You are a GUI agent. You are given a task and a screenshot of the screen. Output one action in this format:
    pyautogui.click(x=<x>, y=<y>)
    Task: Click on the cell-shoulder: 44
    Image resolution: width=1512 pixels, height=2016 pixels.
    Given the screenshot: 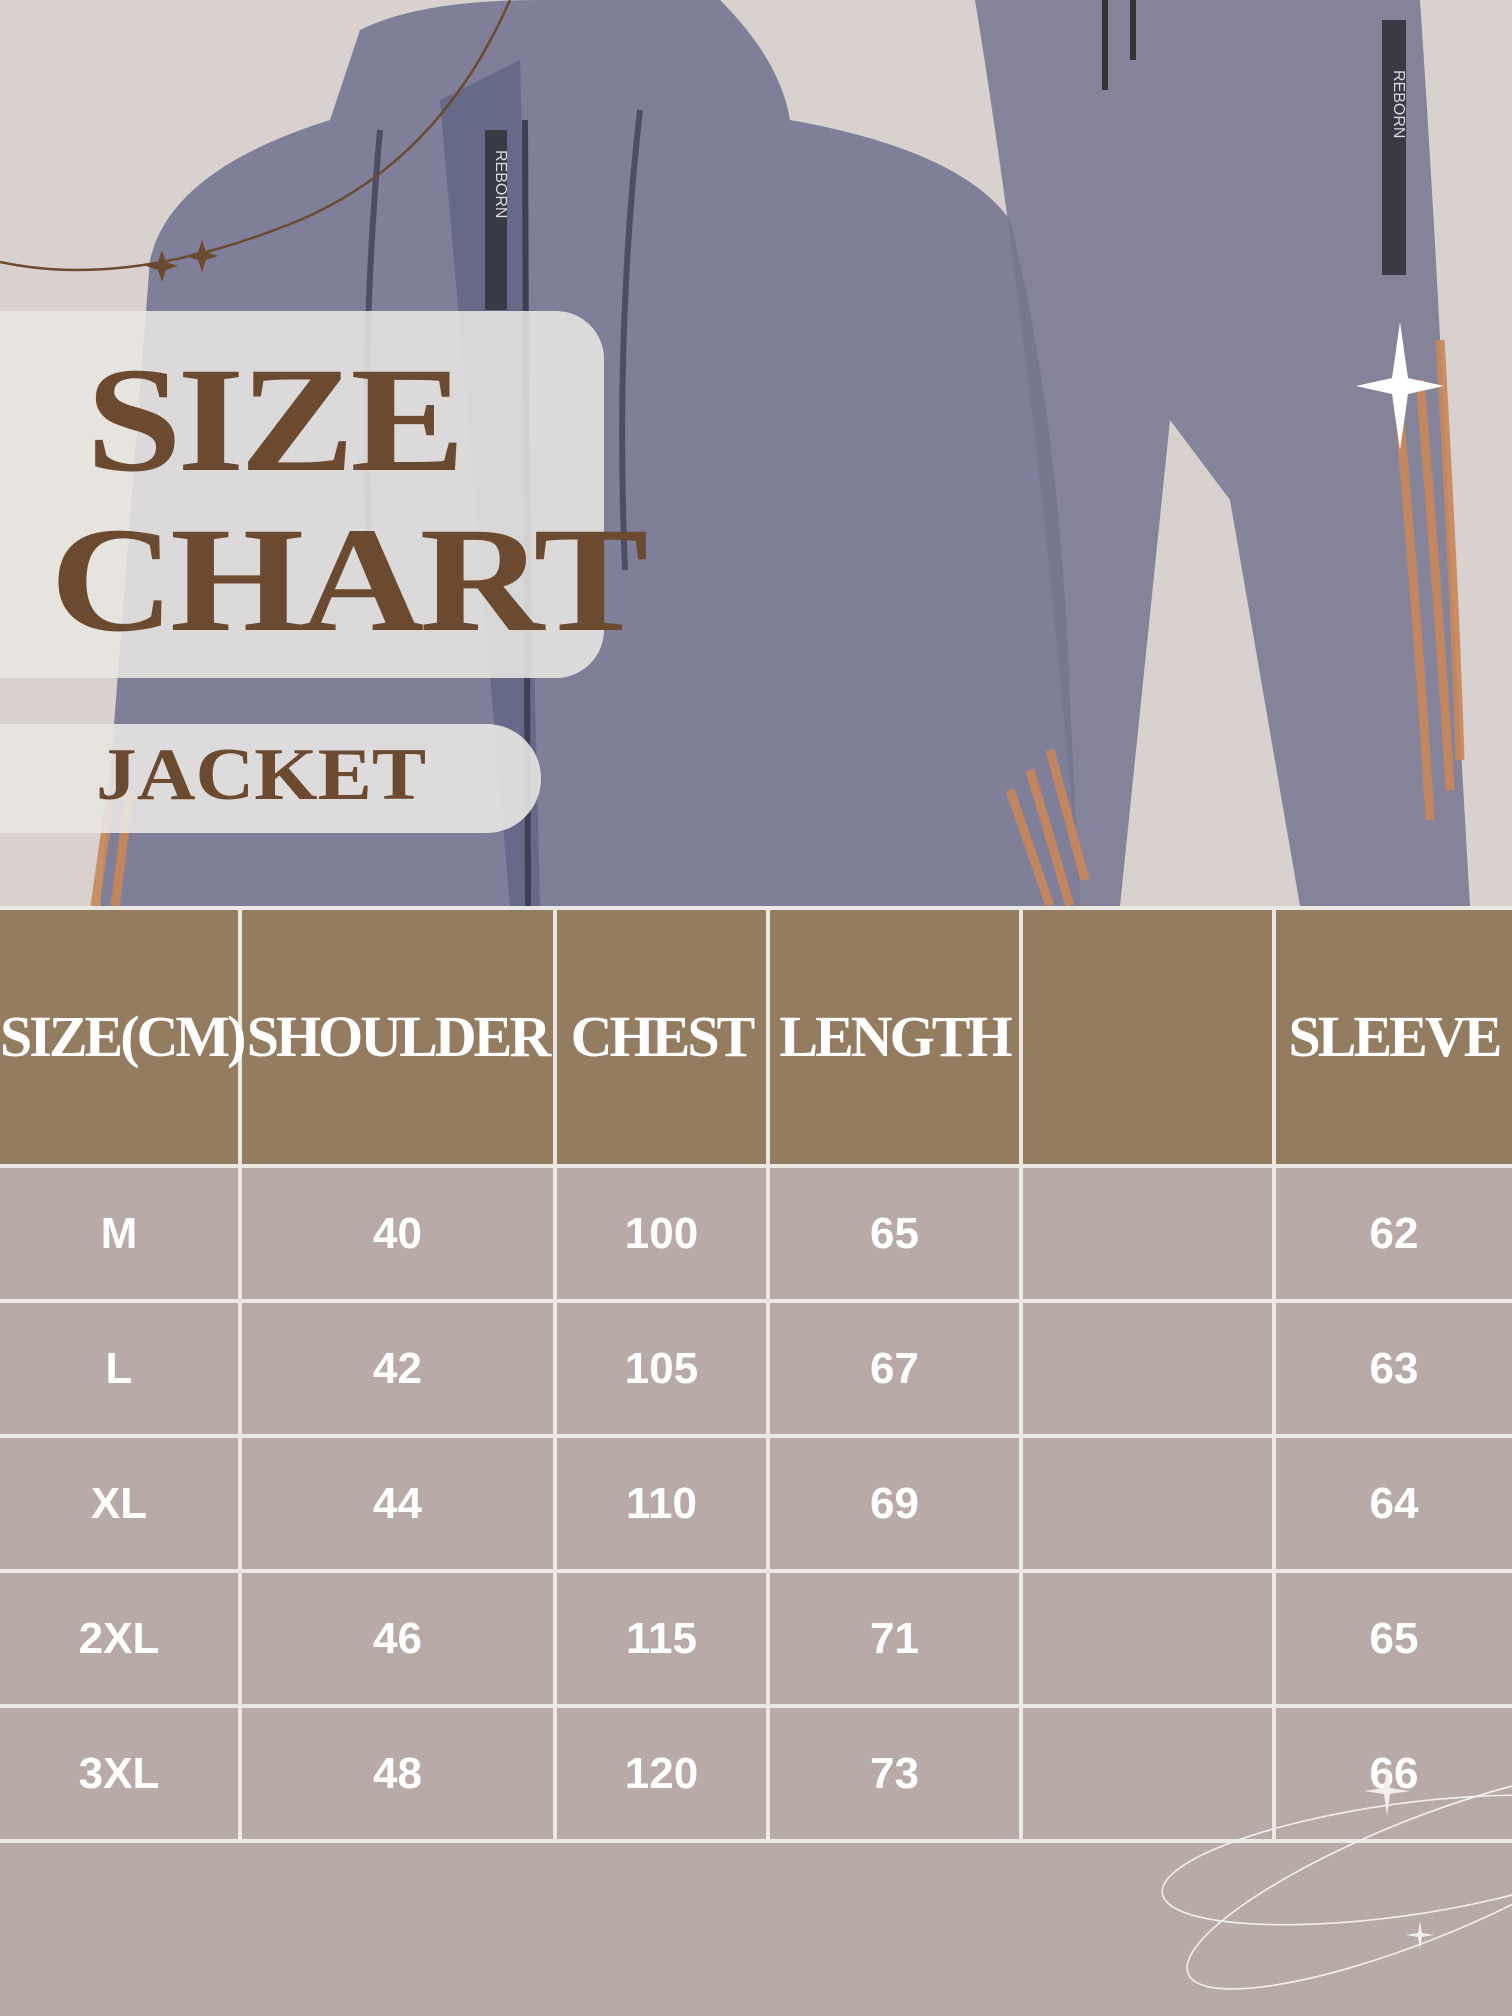 What is the action you would take?
    pyautogui.click(x=397, y=1503)
    